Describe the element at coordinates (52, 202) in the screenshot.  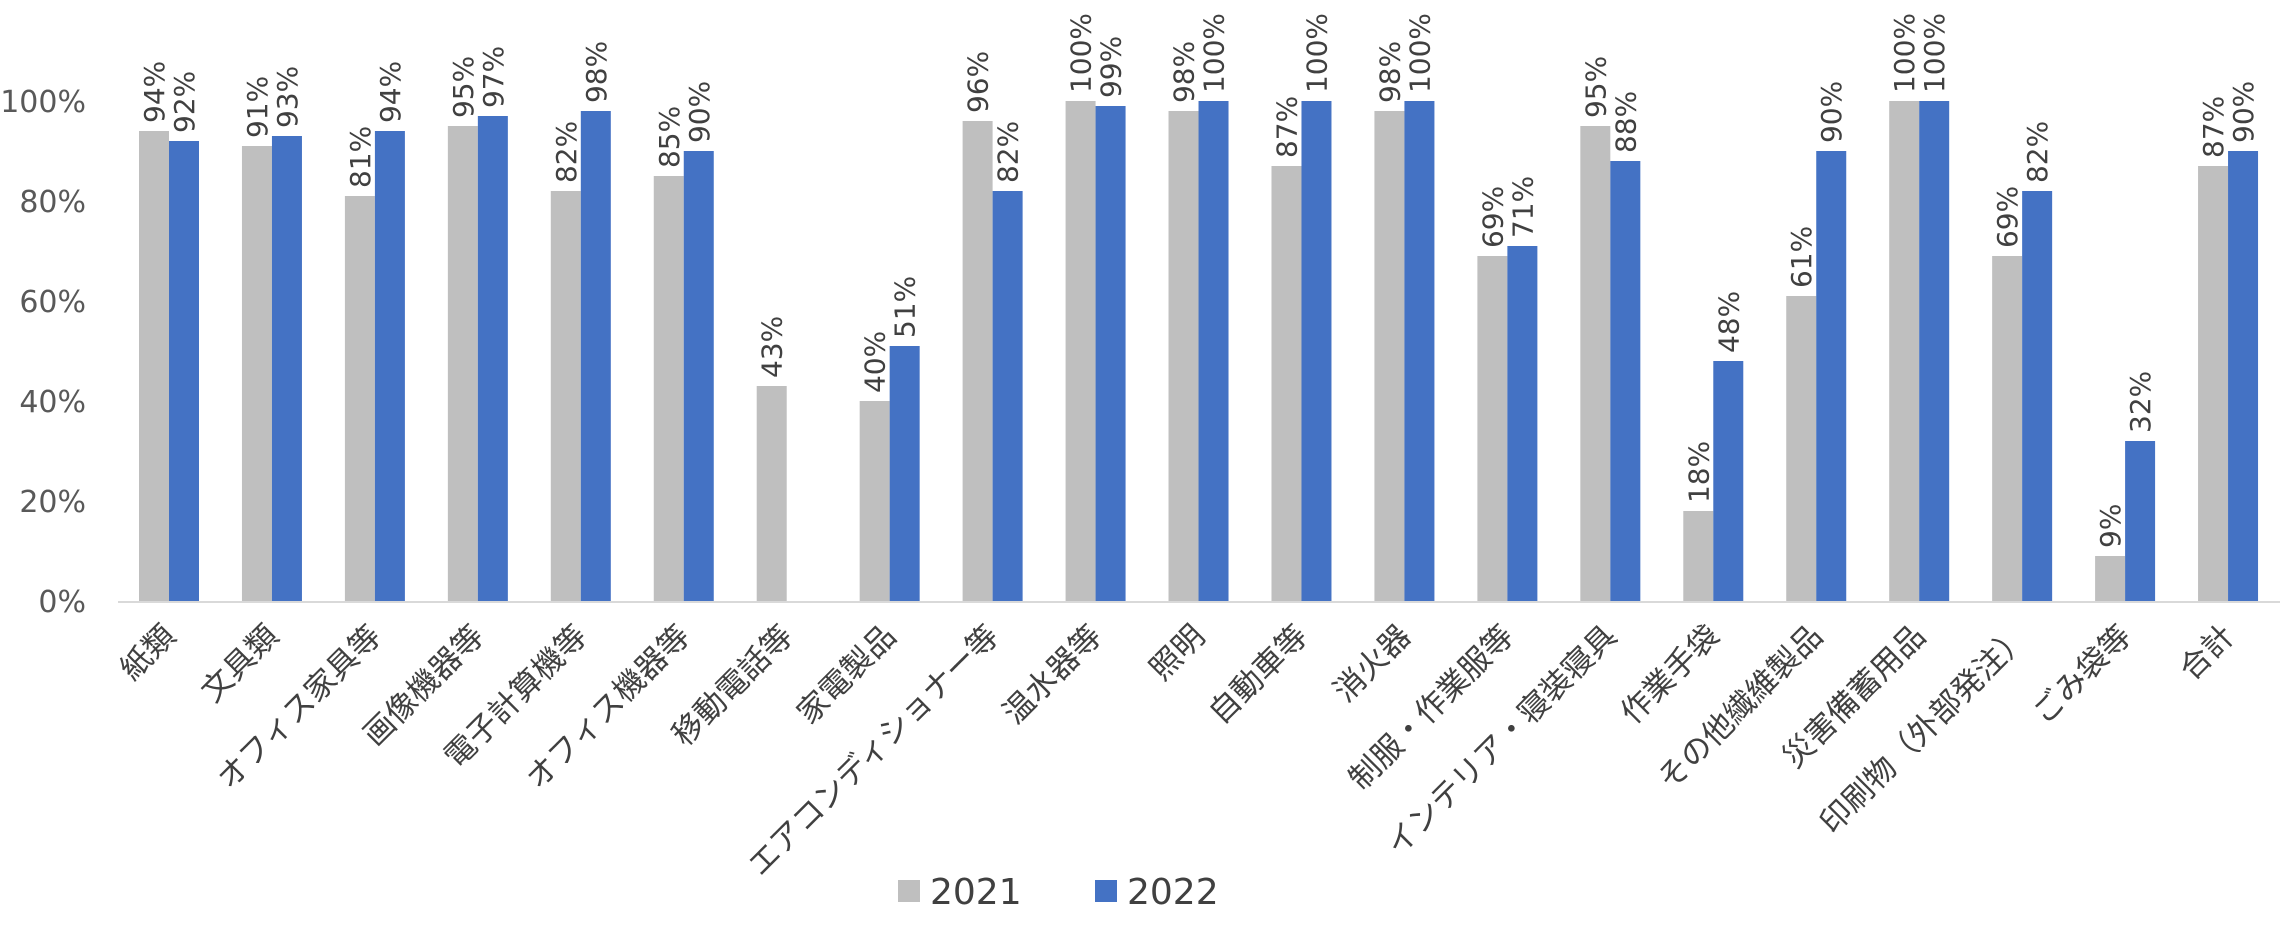
I see `y-tick-label: 80%` at that location.